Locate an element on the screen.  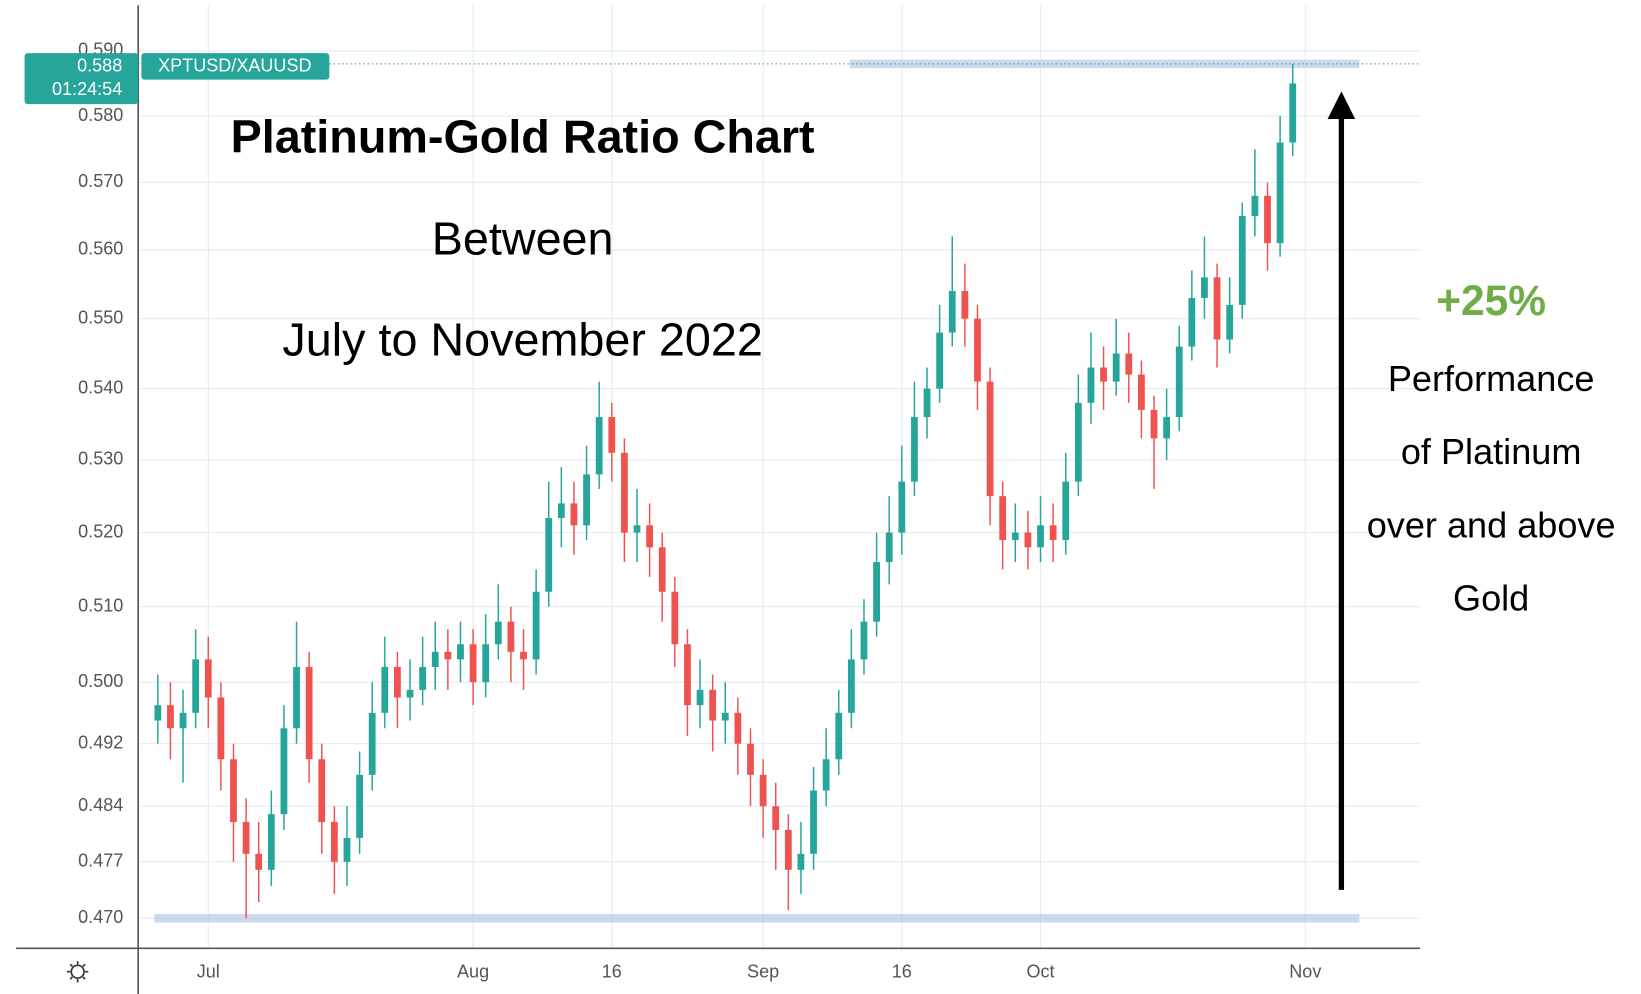
callout-line: Performance is located at coordinates (1491, 378).